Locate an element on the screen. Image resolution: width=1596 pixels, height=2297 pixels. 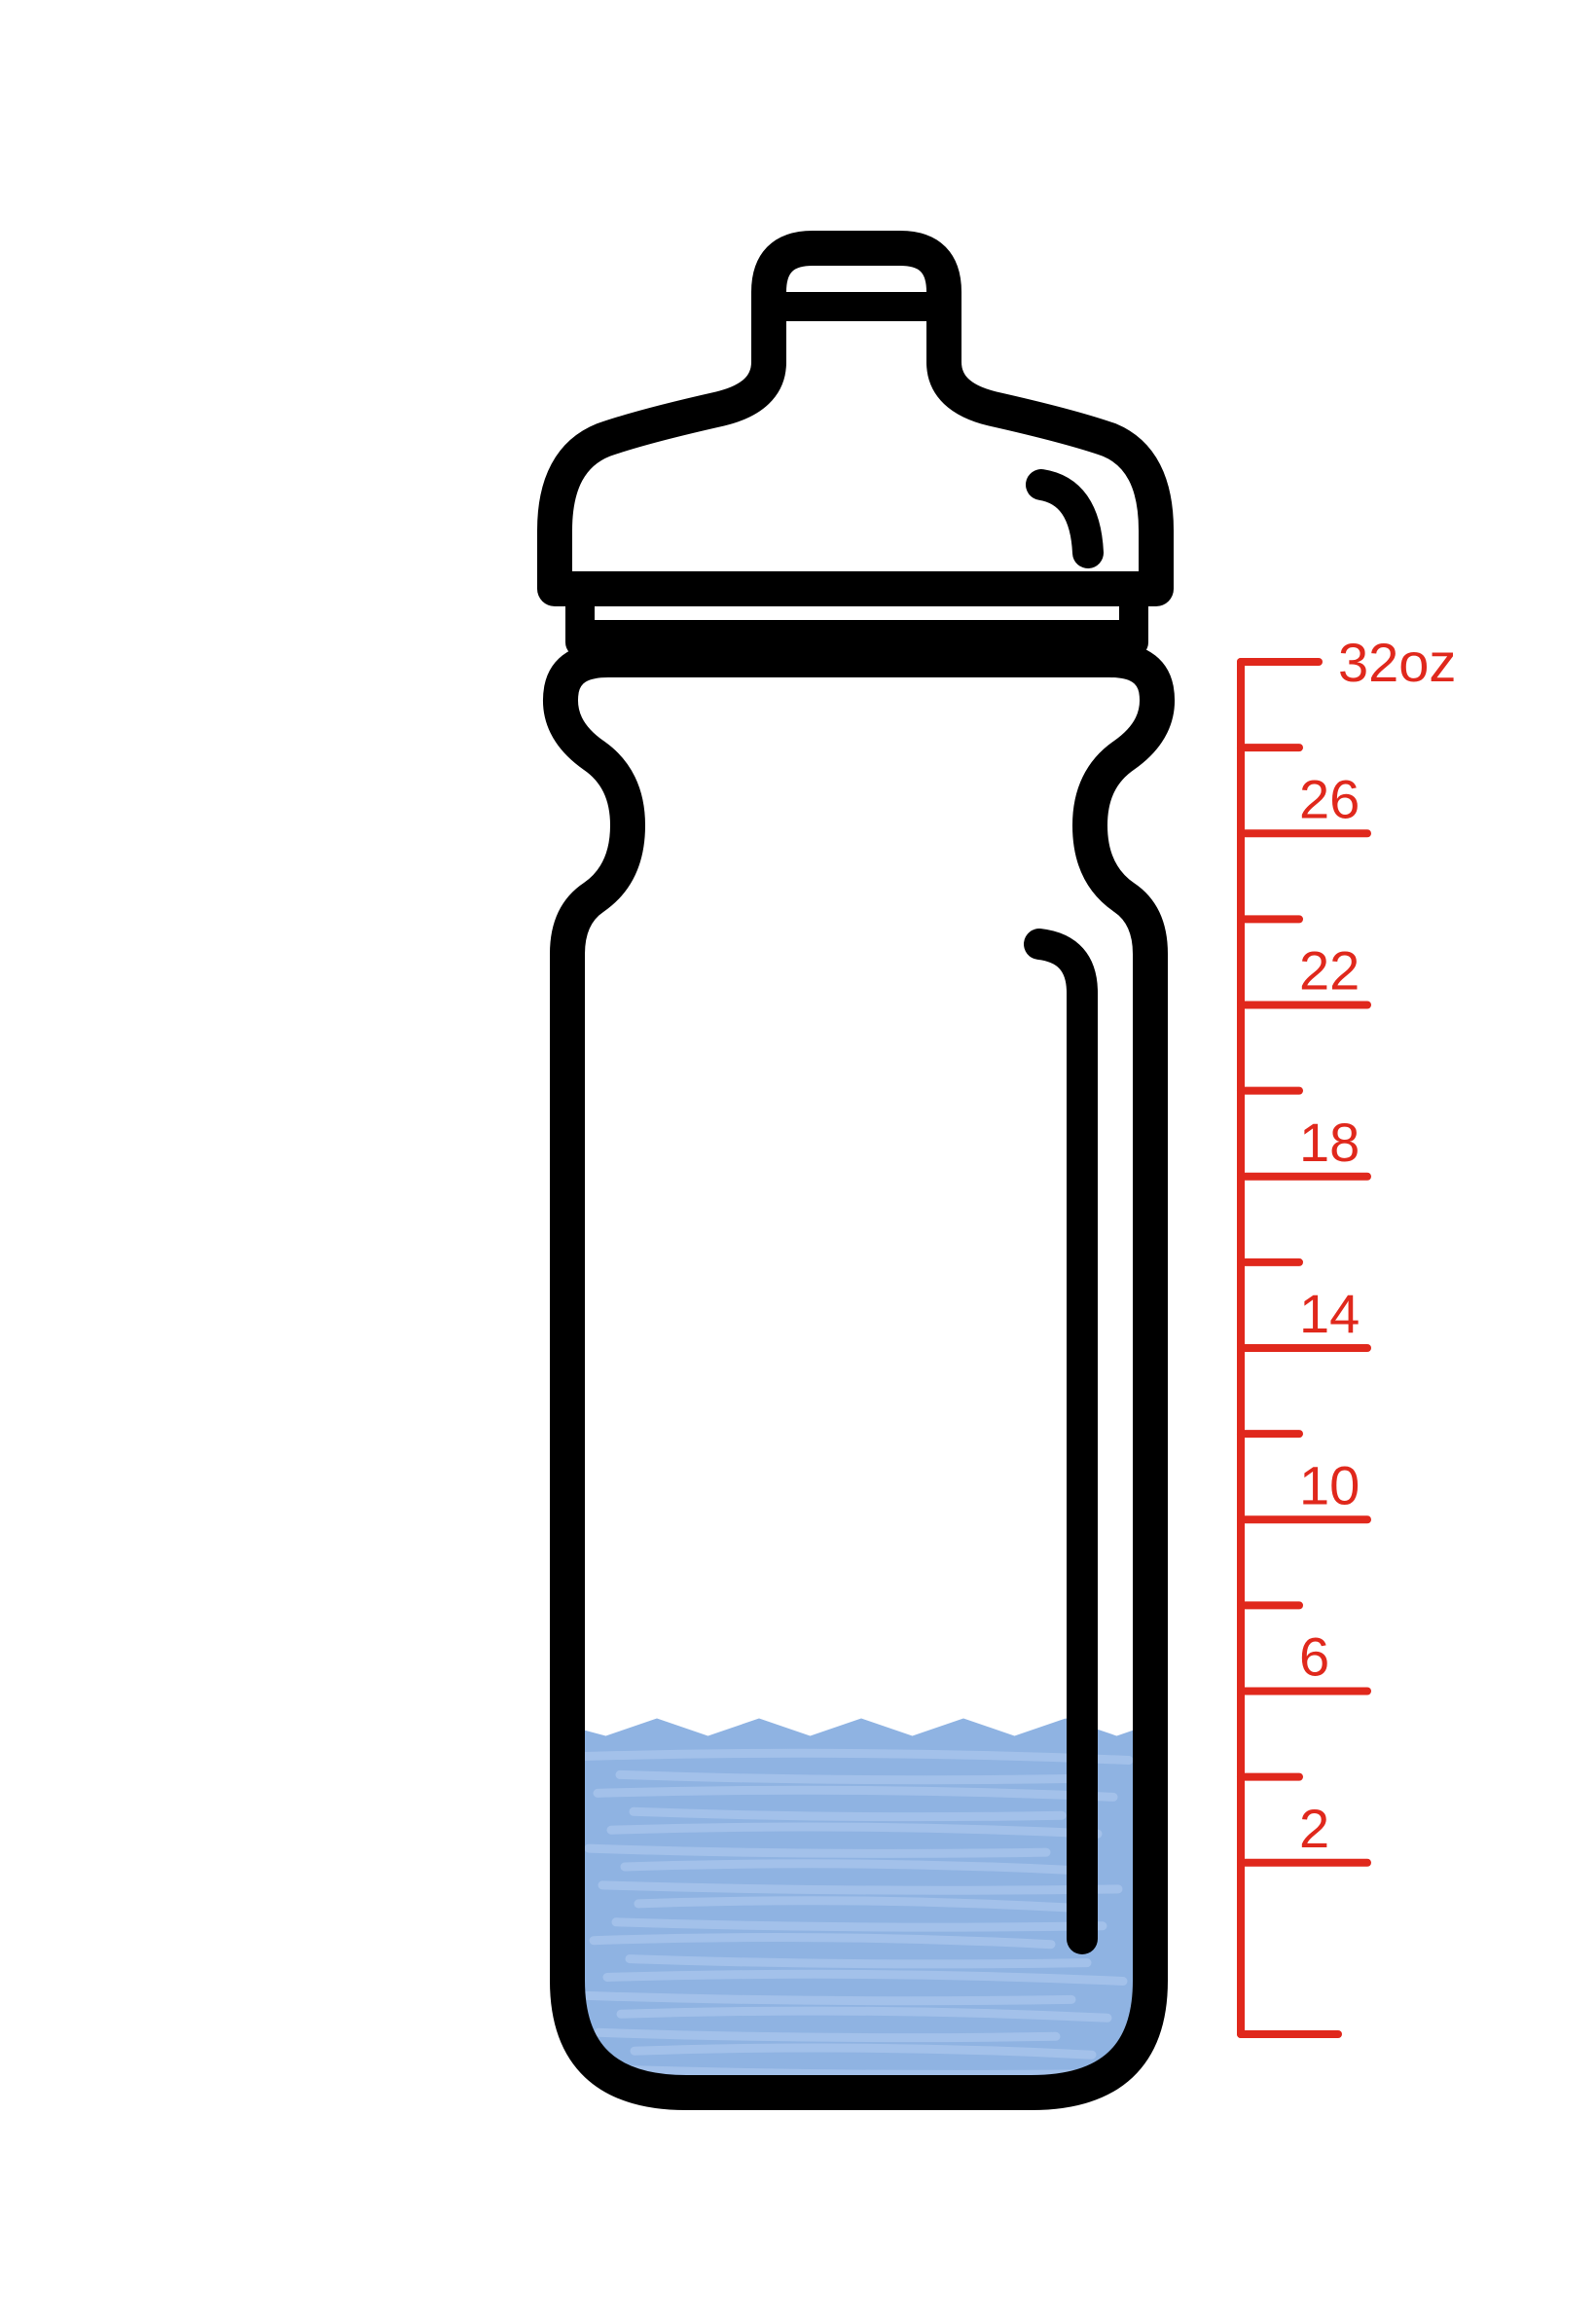
cap-highlight is located at coordinates (1065, 518).